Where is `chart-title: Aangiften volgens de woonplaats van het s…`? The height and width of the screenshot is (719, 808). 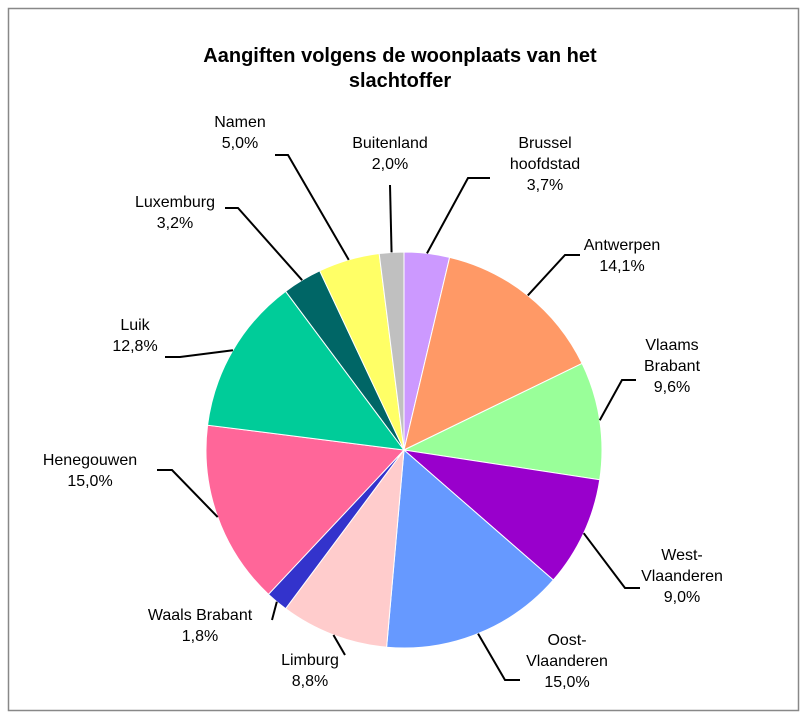 chart-title: Aangiften volgens de woonplaats van het s… is located at coordinates (400, 68).